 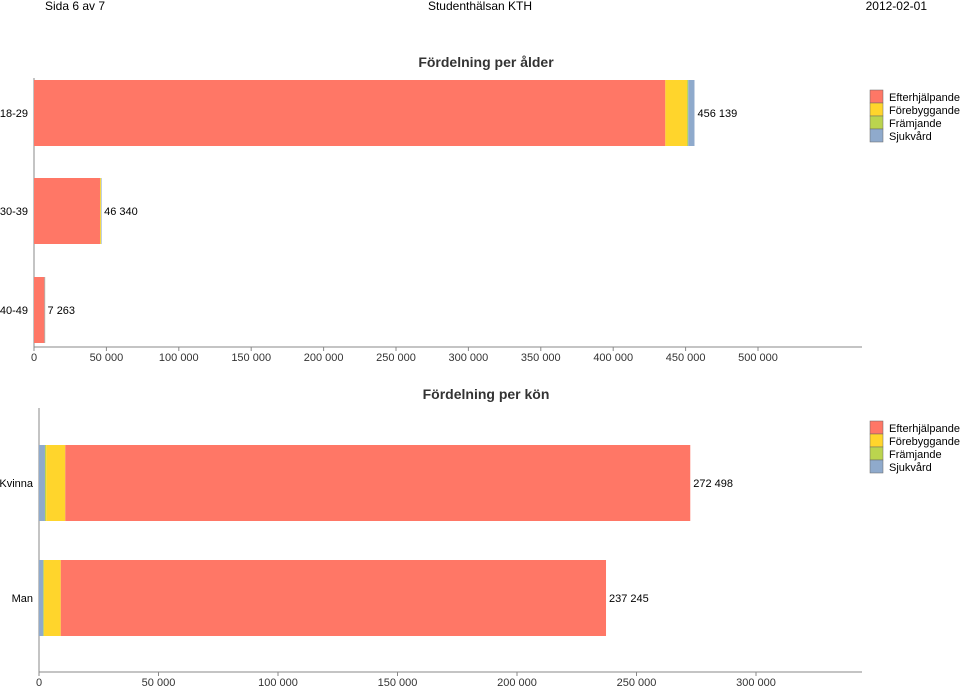 What do you see at coordinates (480, 6) in the screenshot?
I see `document-title: Studenthälsan KTH` at bounding box center [480, 6].